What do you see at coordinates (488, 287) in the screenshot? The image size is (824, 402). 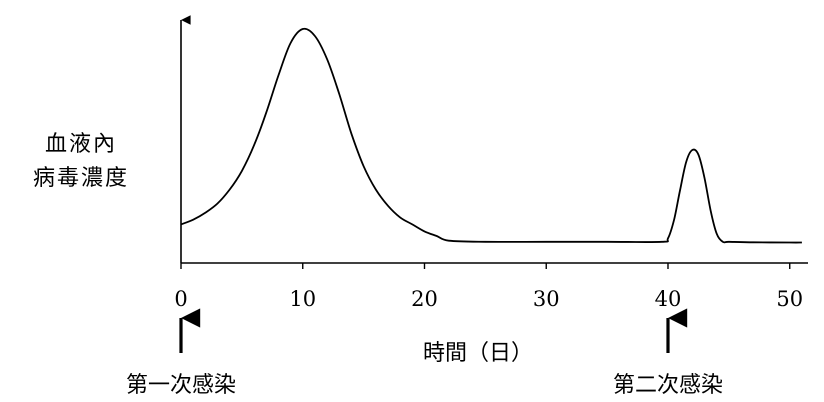 I see `x-ticks: 0 10 20 30 40 50` at bounding box center [488, 287].